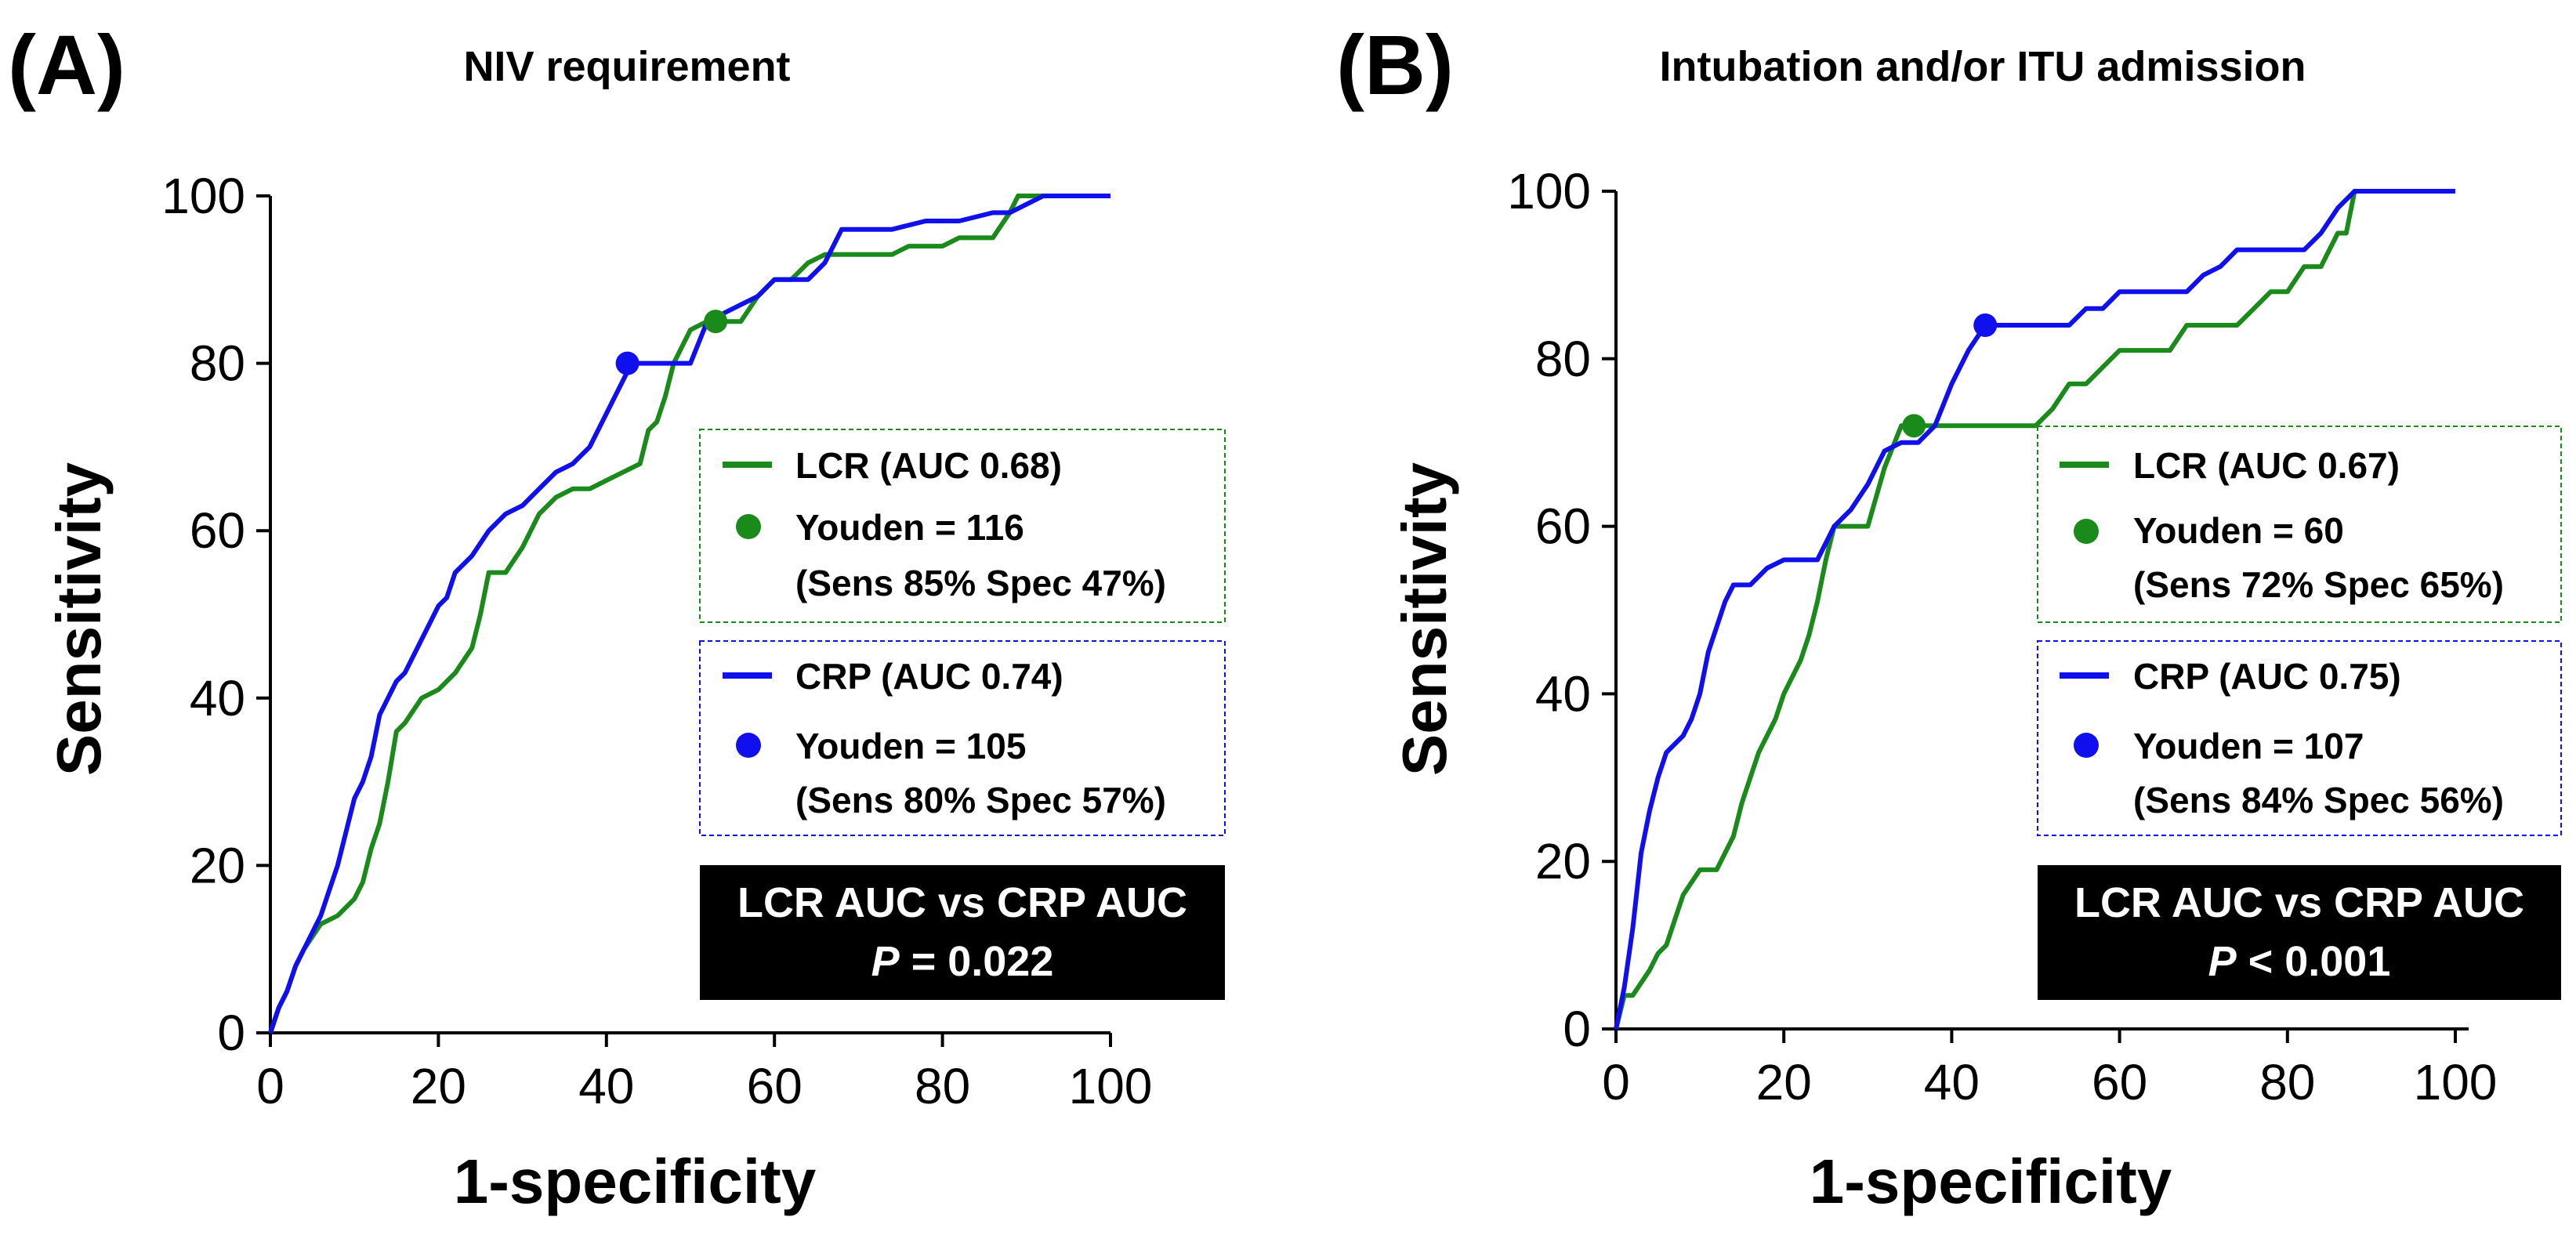  What do you see at coordinates (79, 619) in the screenshot?
I see `y-axis-title-a: Sensitivity` at bounding box center [79, 619].